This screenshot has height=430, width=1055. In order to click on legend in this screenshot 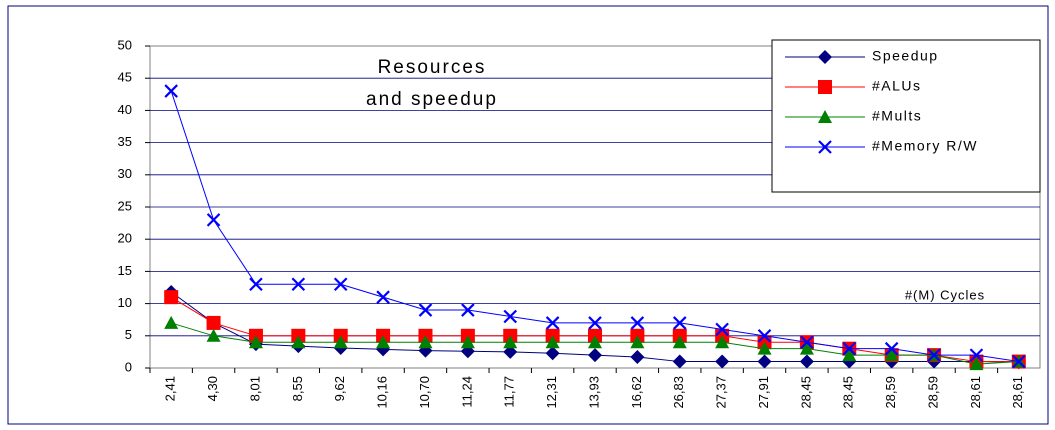, I will do `click(906, 116)`.